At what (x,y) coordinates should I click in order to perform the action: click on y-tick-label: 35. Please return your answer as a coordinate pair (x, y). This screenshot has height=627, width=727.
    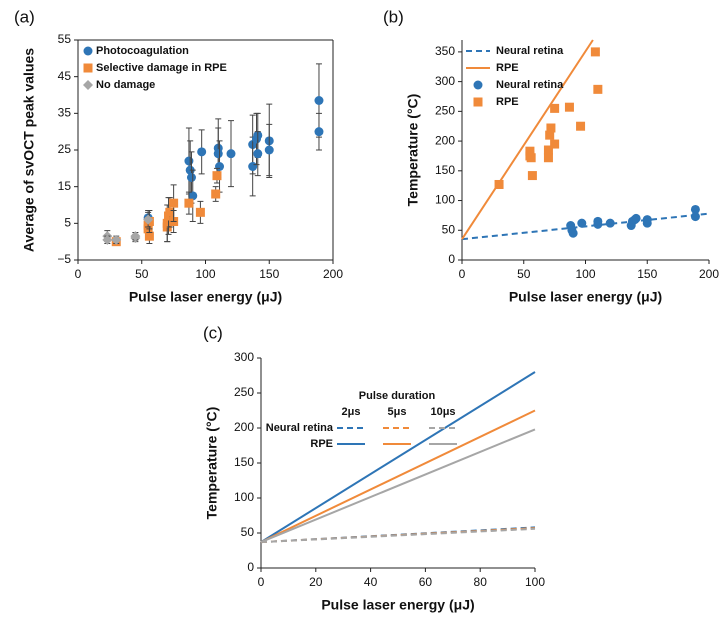
    Looking at the image, I should click on (65, 113).